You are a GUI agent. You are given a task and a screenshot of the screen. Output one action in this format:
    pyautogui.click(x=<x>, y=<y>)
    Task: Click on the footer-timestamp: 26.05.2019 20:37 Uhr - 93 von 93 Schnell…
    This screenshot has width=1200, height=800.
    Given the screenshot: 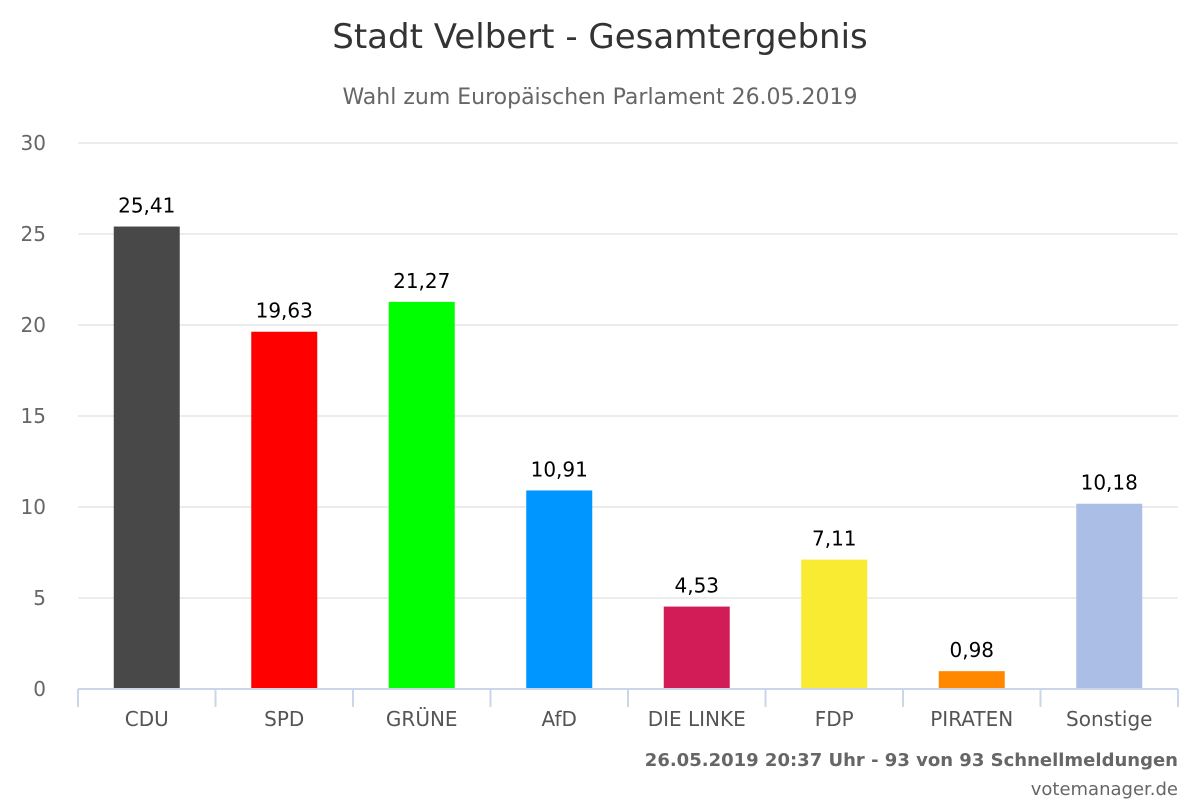 What is the action you would take?
    pyautogui.click(x=911, y=760)
    